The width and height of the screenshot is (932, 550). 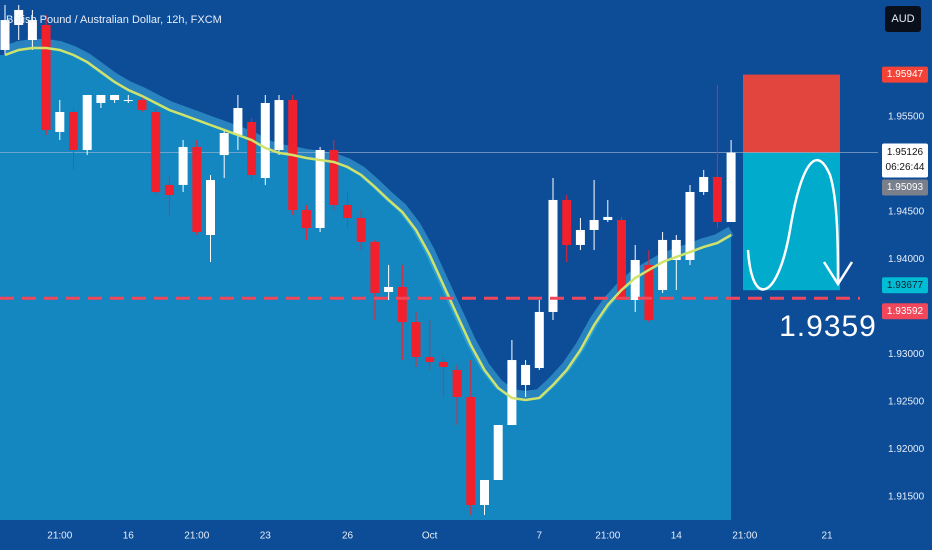 I want to click on y-tick-label: 1.92500, so click(x=906, y=402).